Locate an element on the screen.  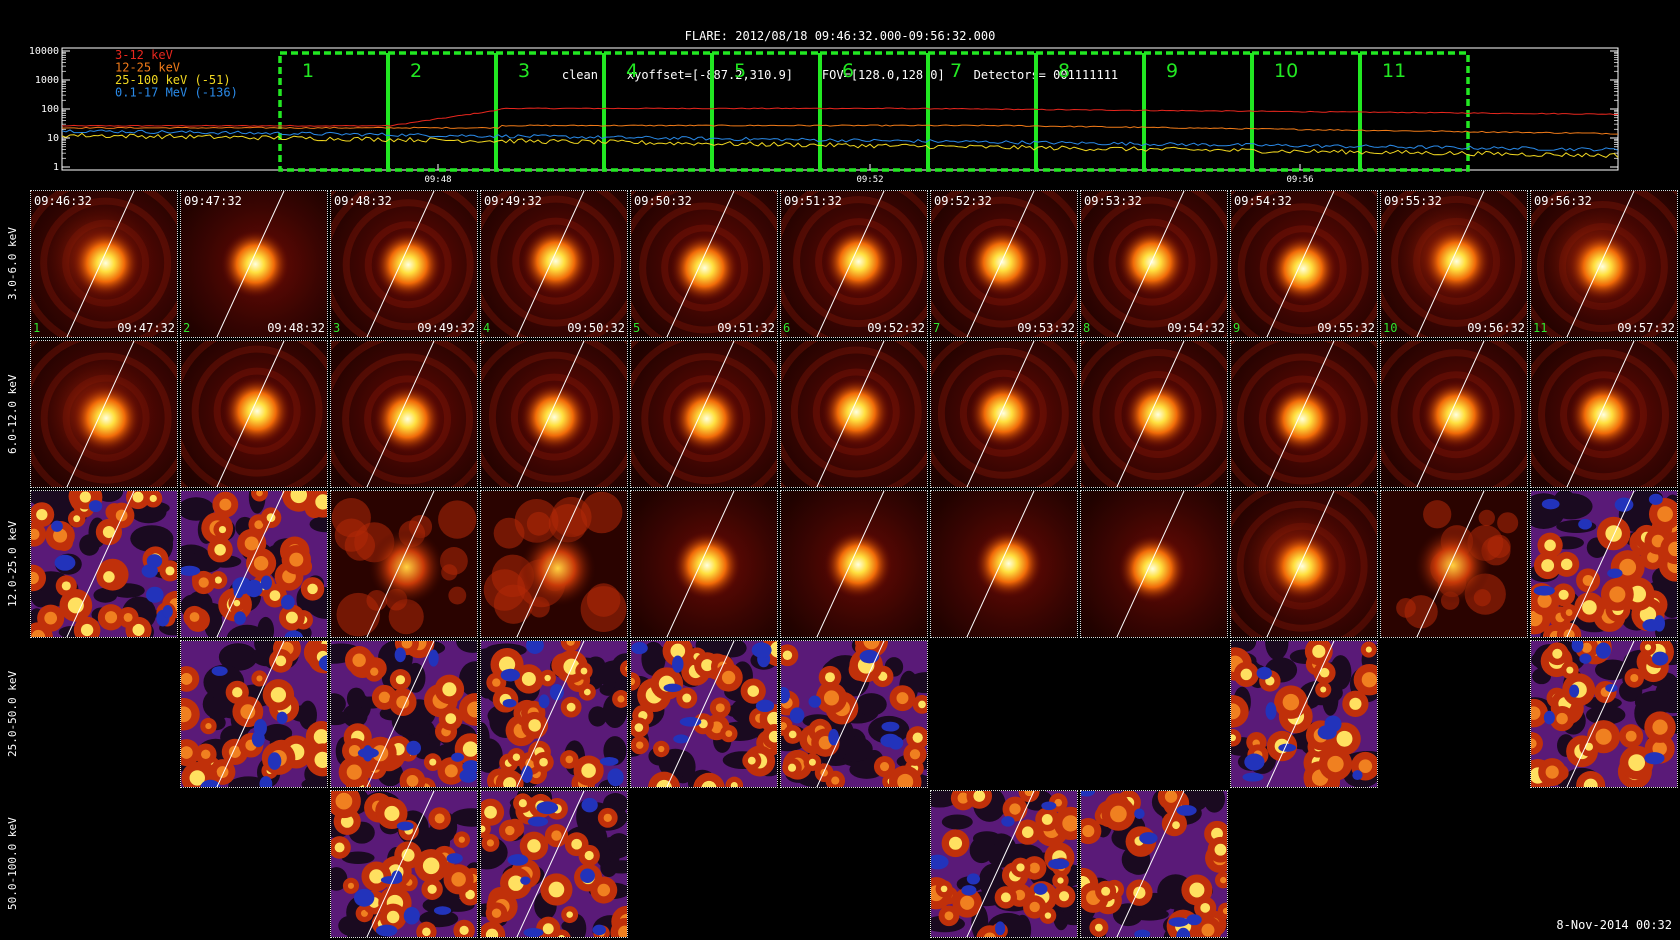
image-tile: 09:50:32 09:51:32 5 is located at coordinates (704, 264).